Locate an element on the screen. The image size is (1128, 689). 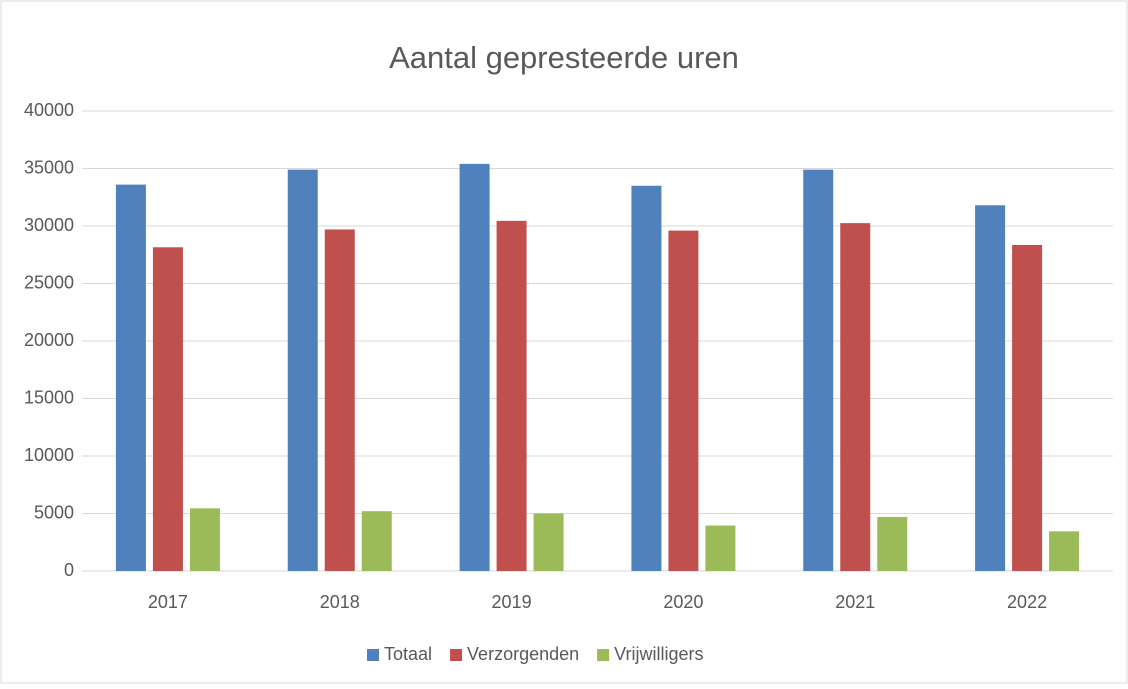
legend-label: Vrijwilligers is located at coordinates (658, 654).